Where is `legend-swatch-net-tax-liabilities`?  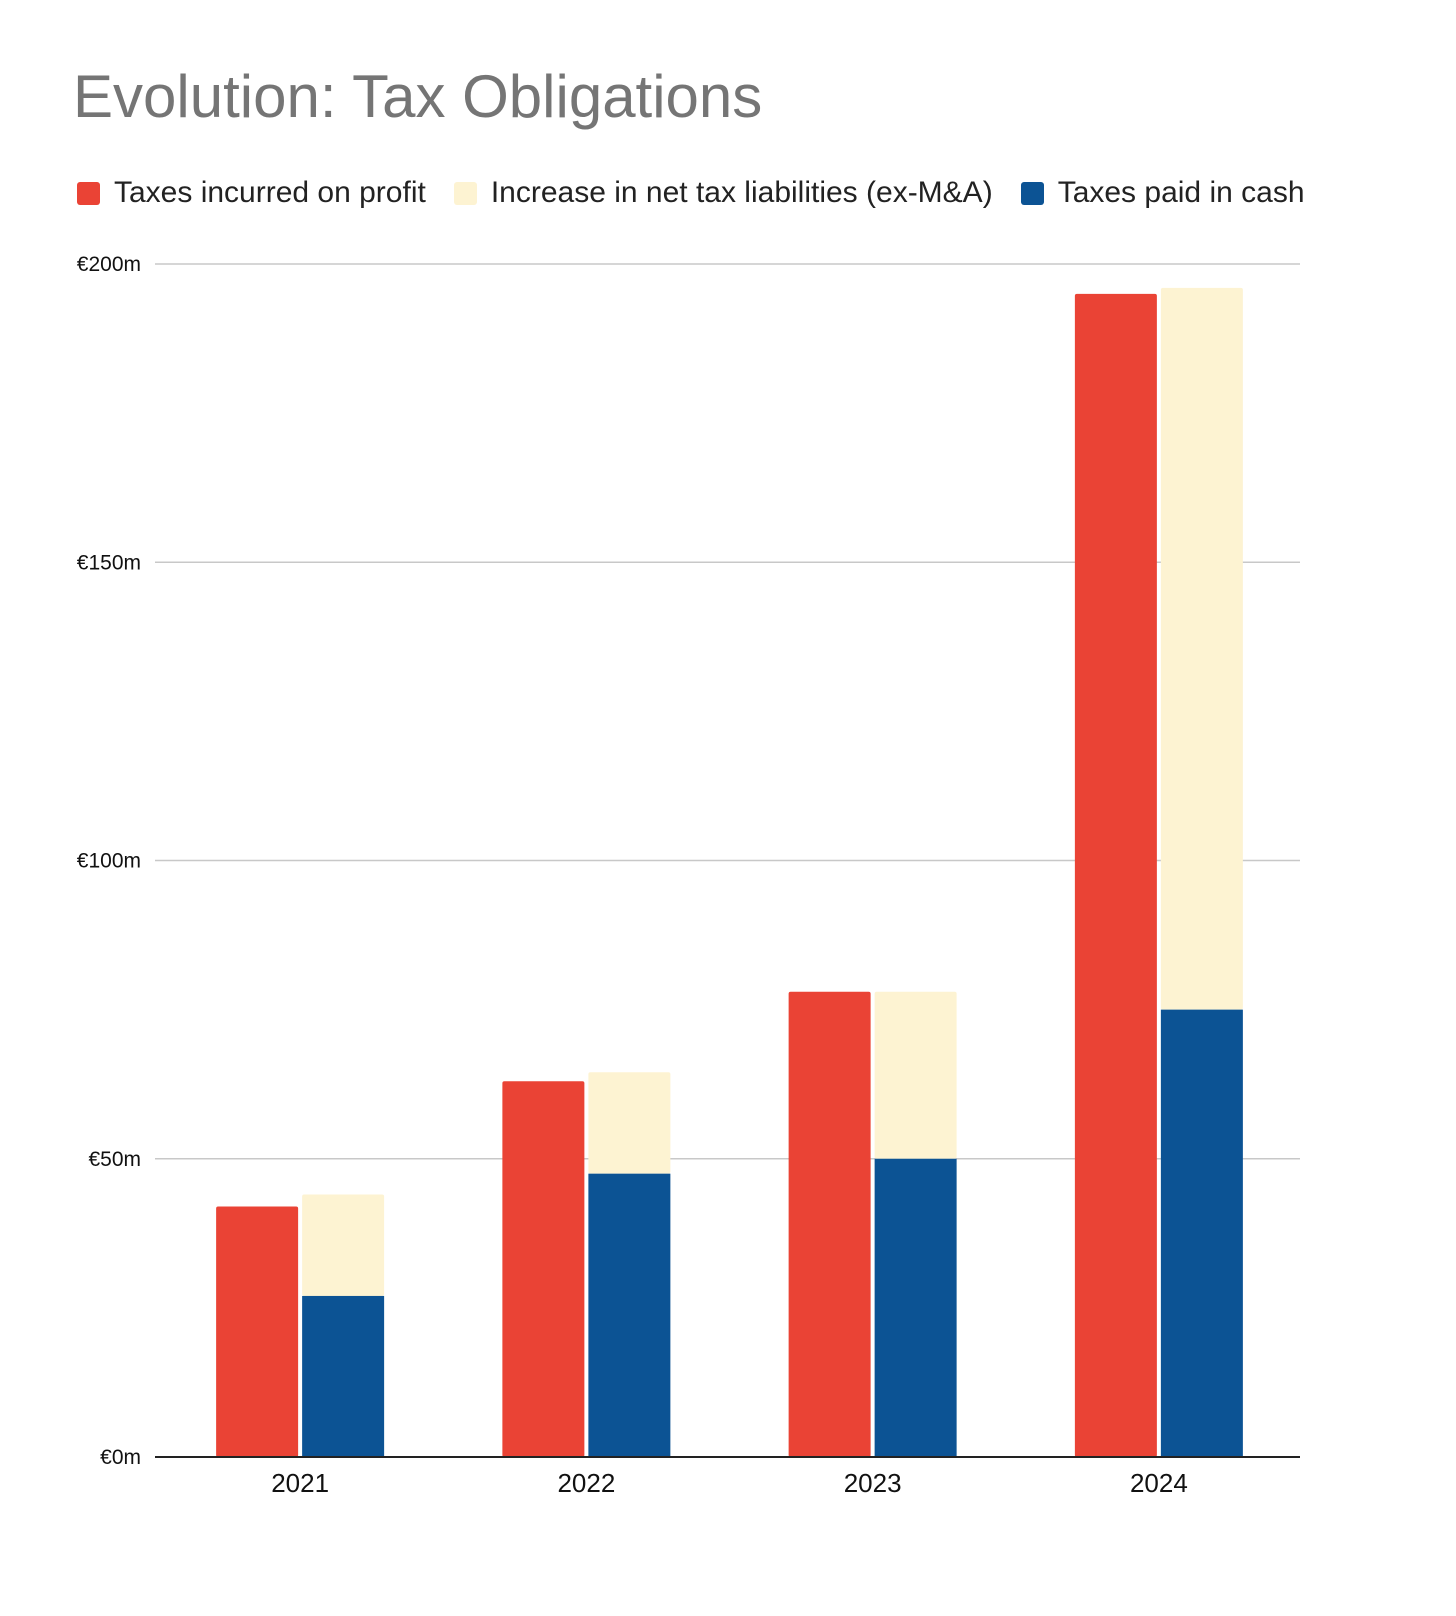 legend-swatch-net-tax-liabilities is located at coordinates (465, 193).